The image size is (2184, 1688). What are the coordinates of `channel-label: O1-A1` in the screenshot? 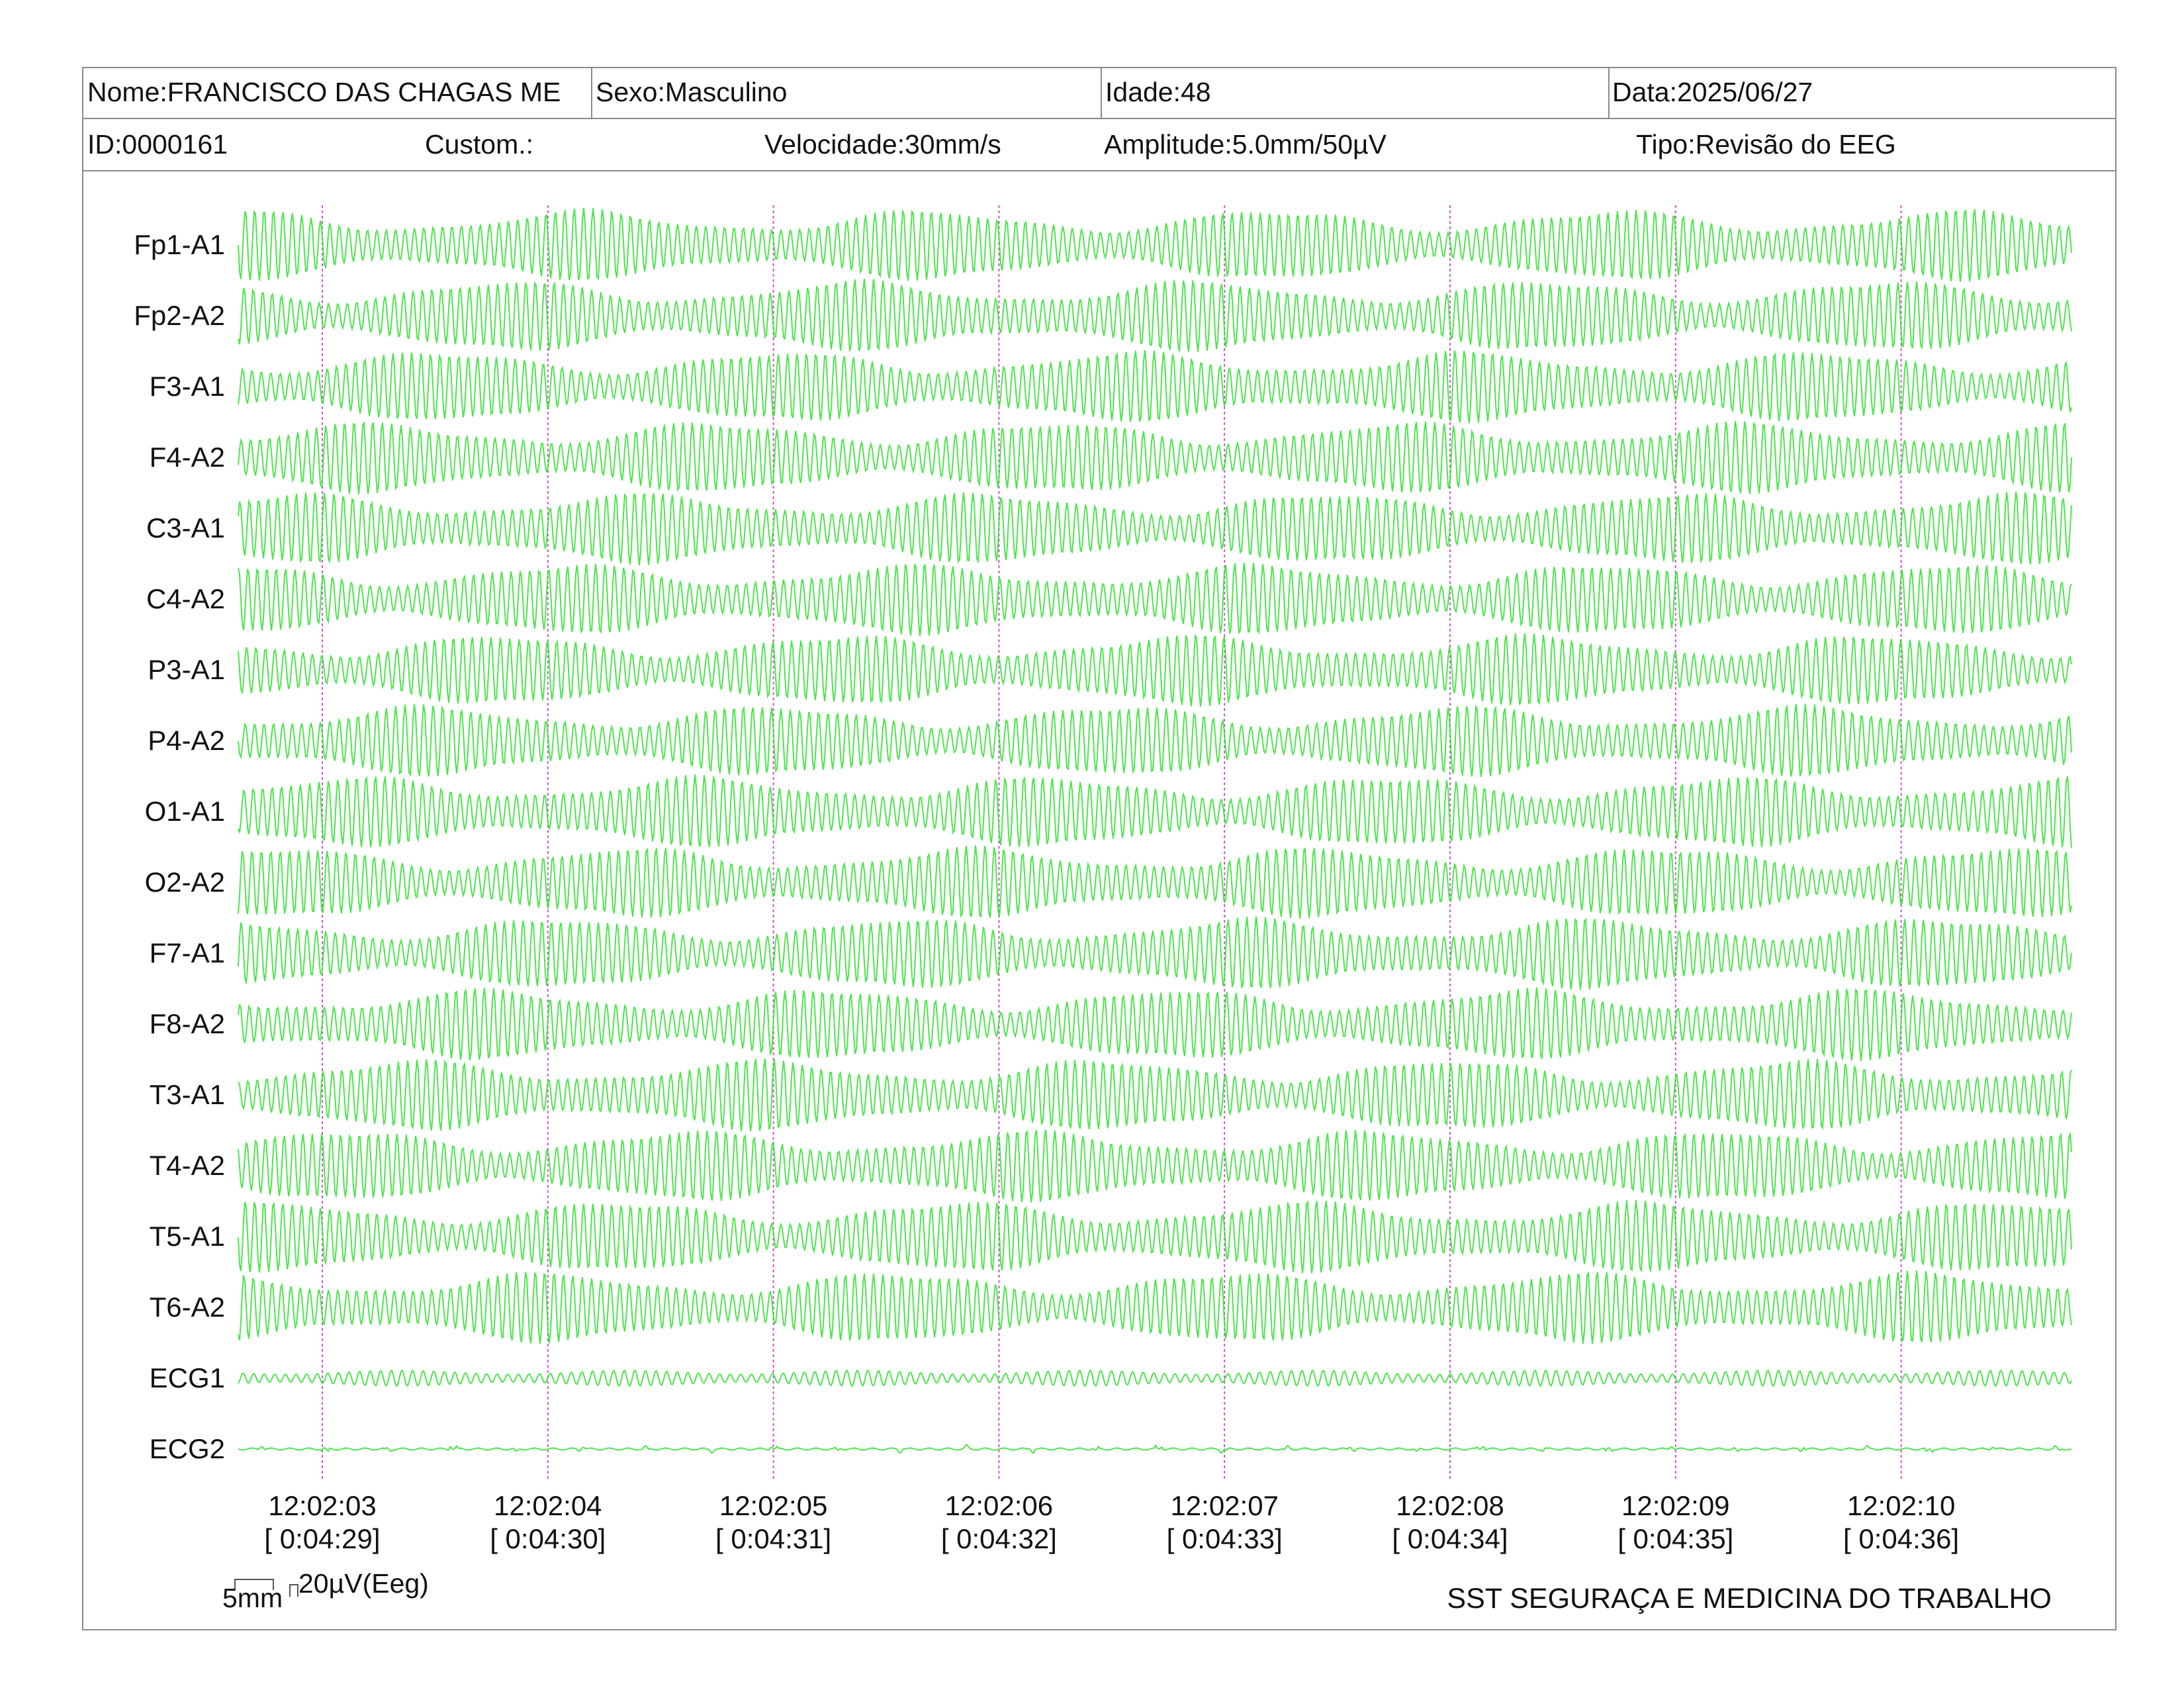 It's located at (184, 811).